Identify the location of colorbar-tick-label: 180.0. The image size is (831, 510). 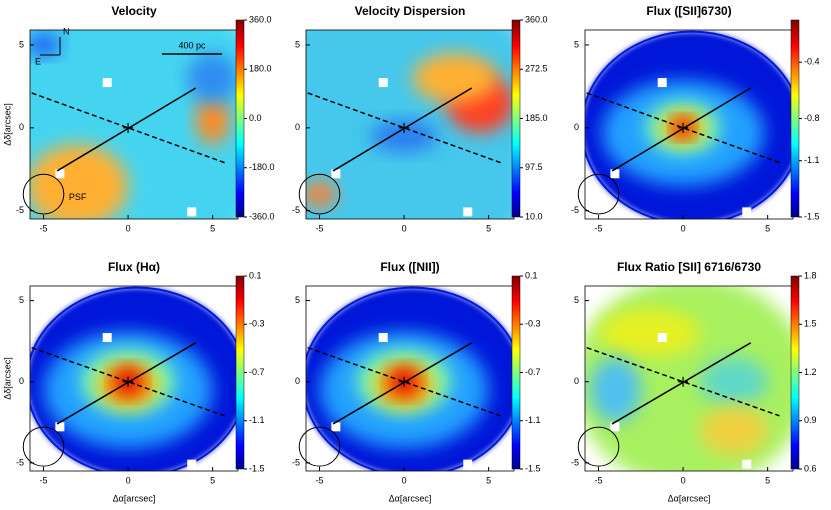
(260, 69).